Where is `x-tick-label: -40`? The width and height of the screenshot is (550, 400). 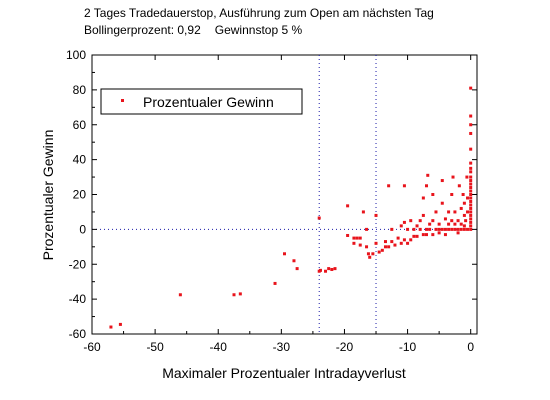 x-tick-label: -40 is located at coordinates (219, 347).